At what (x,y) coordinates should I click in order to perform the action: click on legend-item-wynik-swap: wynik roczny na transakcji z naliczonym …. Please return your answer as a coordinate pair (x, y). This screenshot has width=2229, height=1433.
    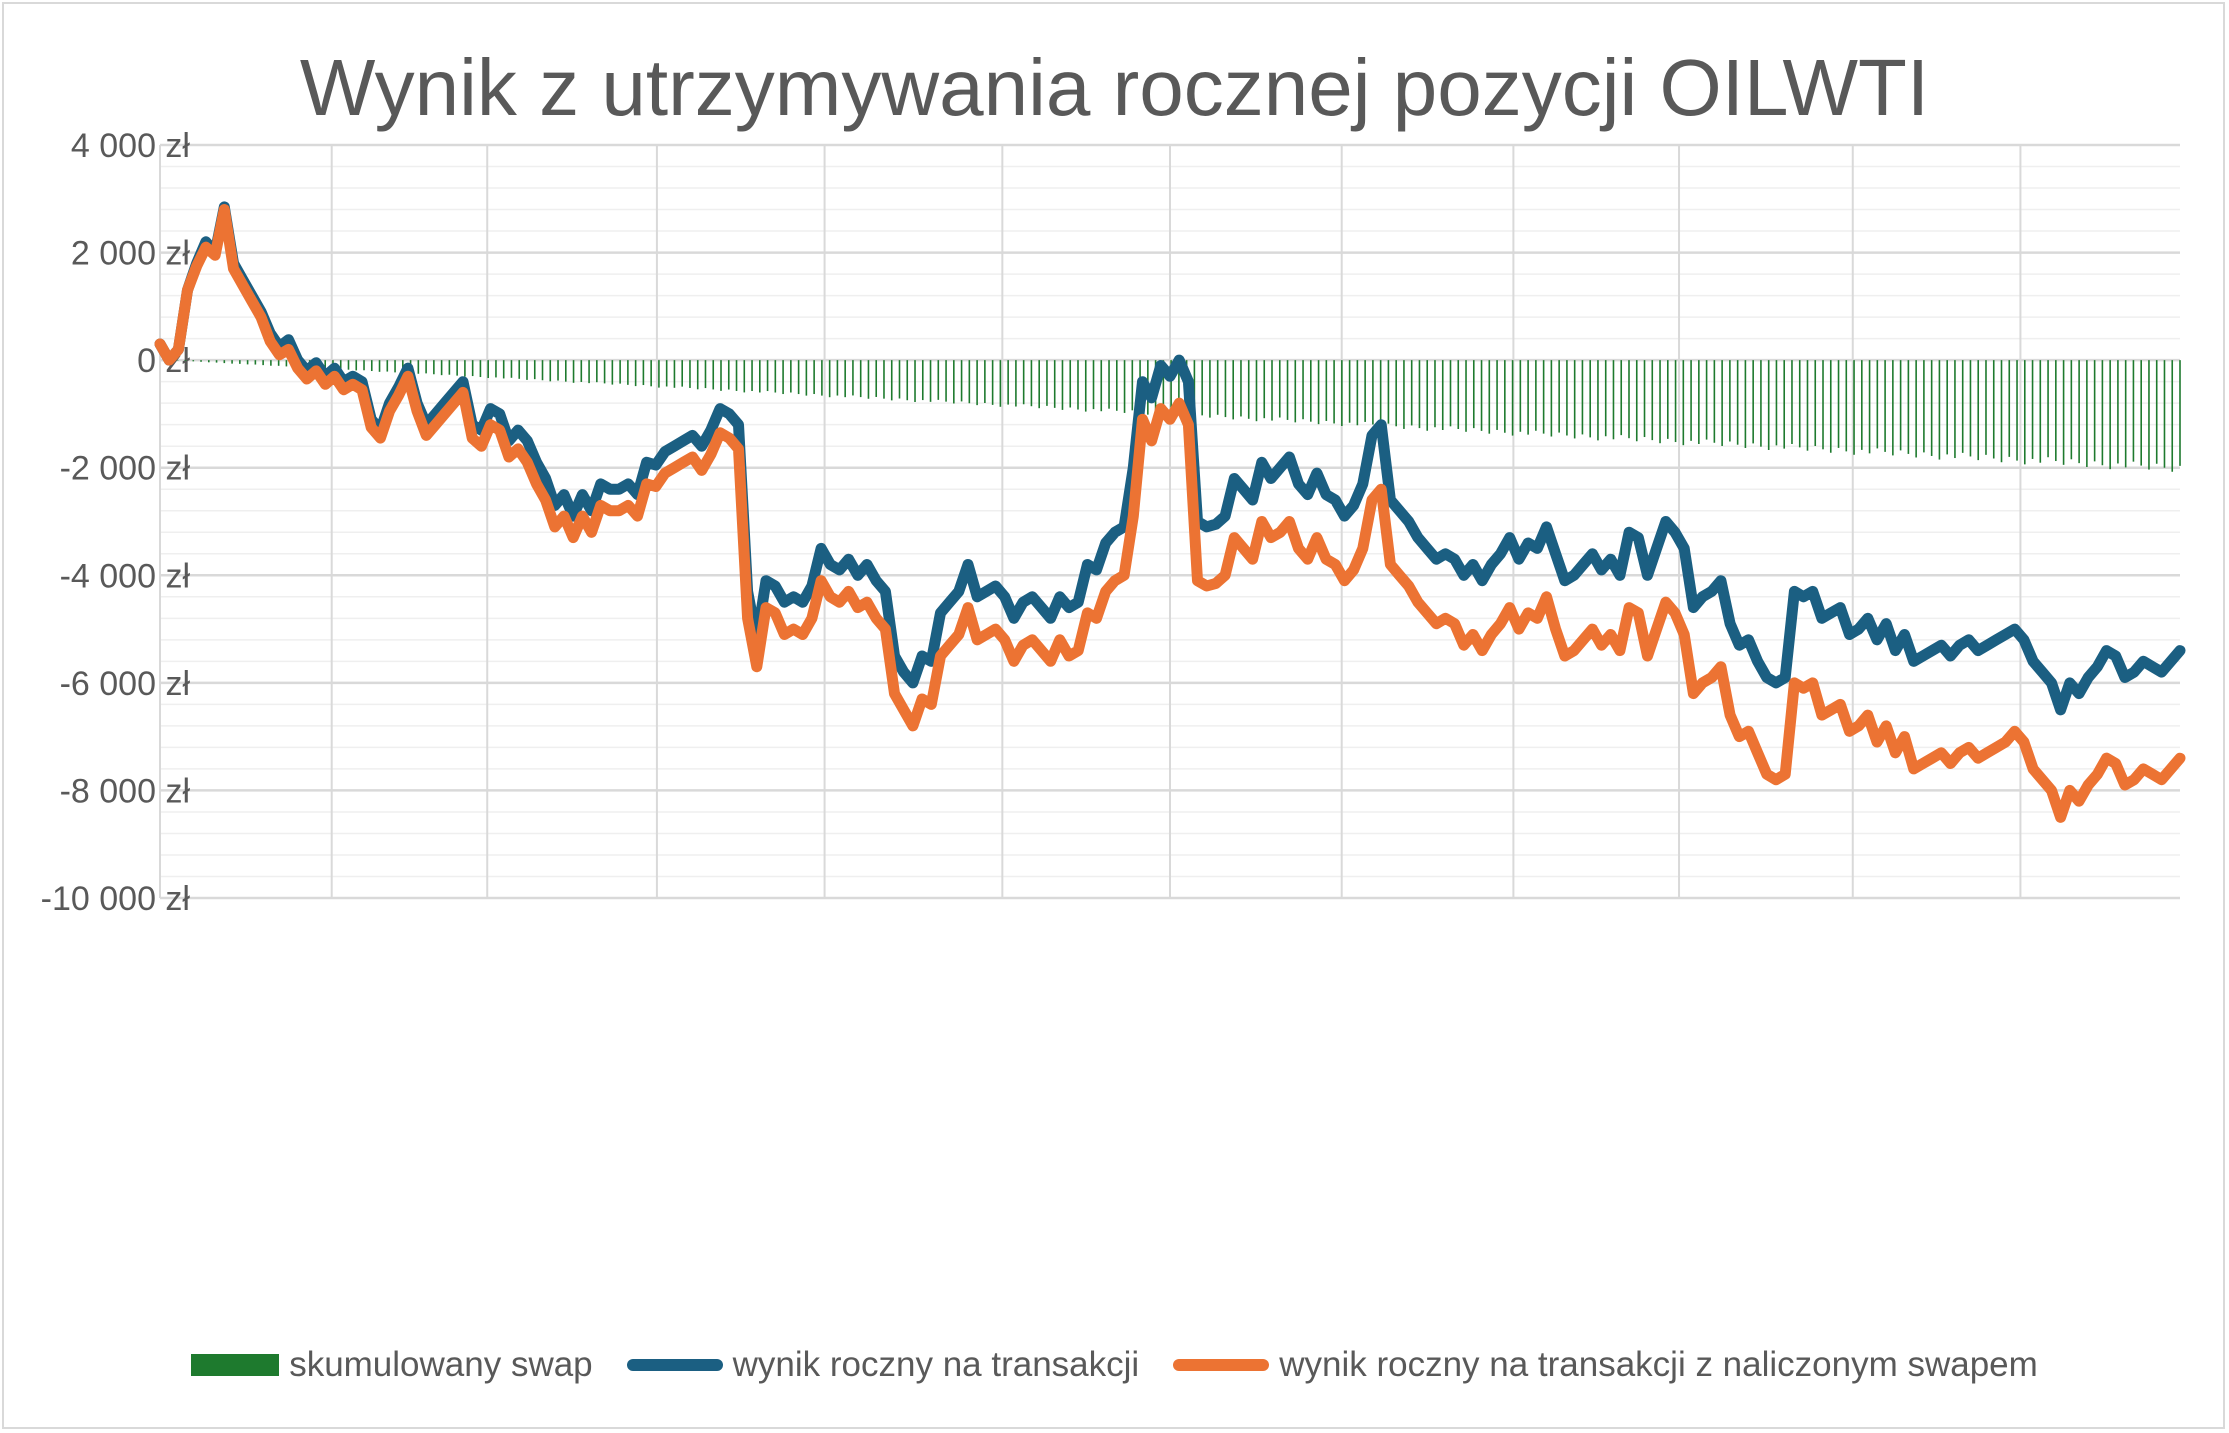
    Looking at the image, I should click on (1605, 1365).